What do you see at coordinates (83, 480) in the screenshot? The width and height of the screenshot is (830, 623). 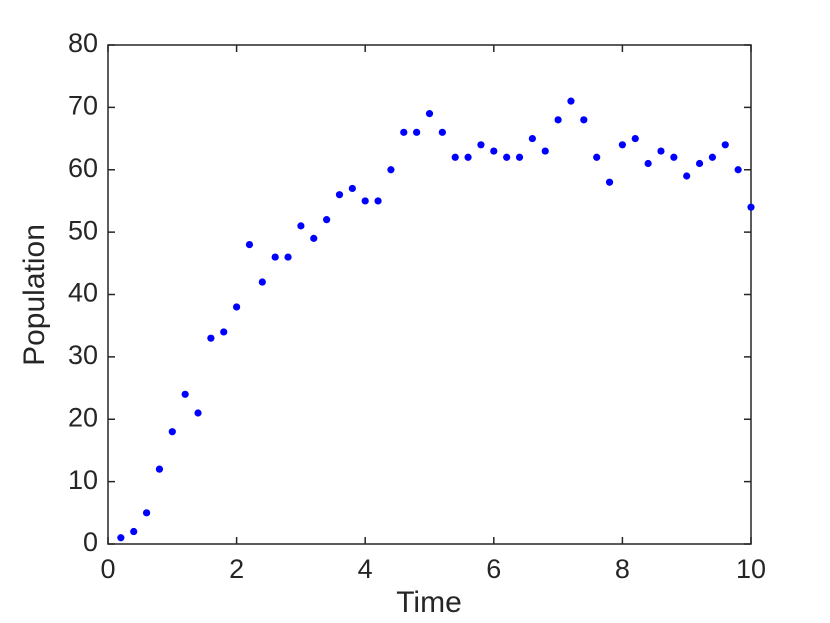 I see `y-tick-label: 10` at bounding box center [83, 480].